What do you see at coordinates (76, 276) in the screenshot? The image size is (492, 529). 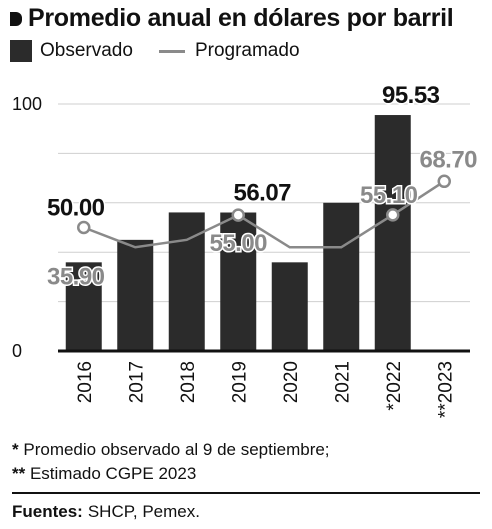 I see `data-label: 35.90` at bounding box center [76, 276].